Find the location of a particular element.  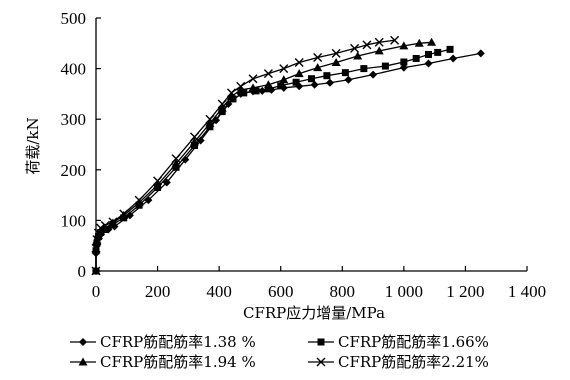

x-tick-label: 0 is located at coordinates (96, 291).